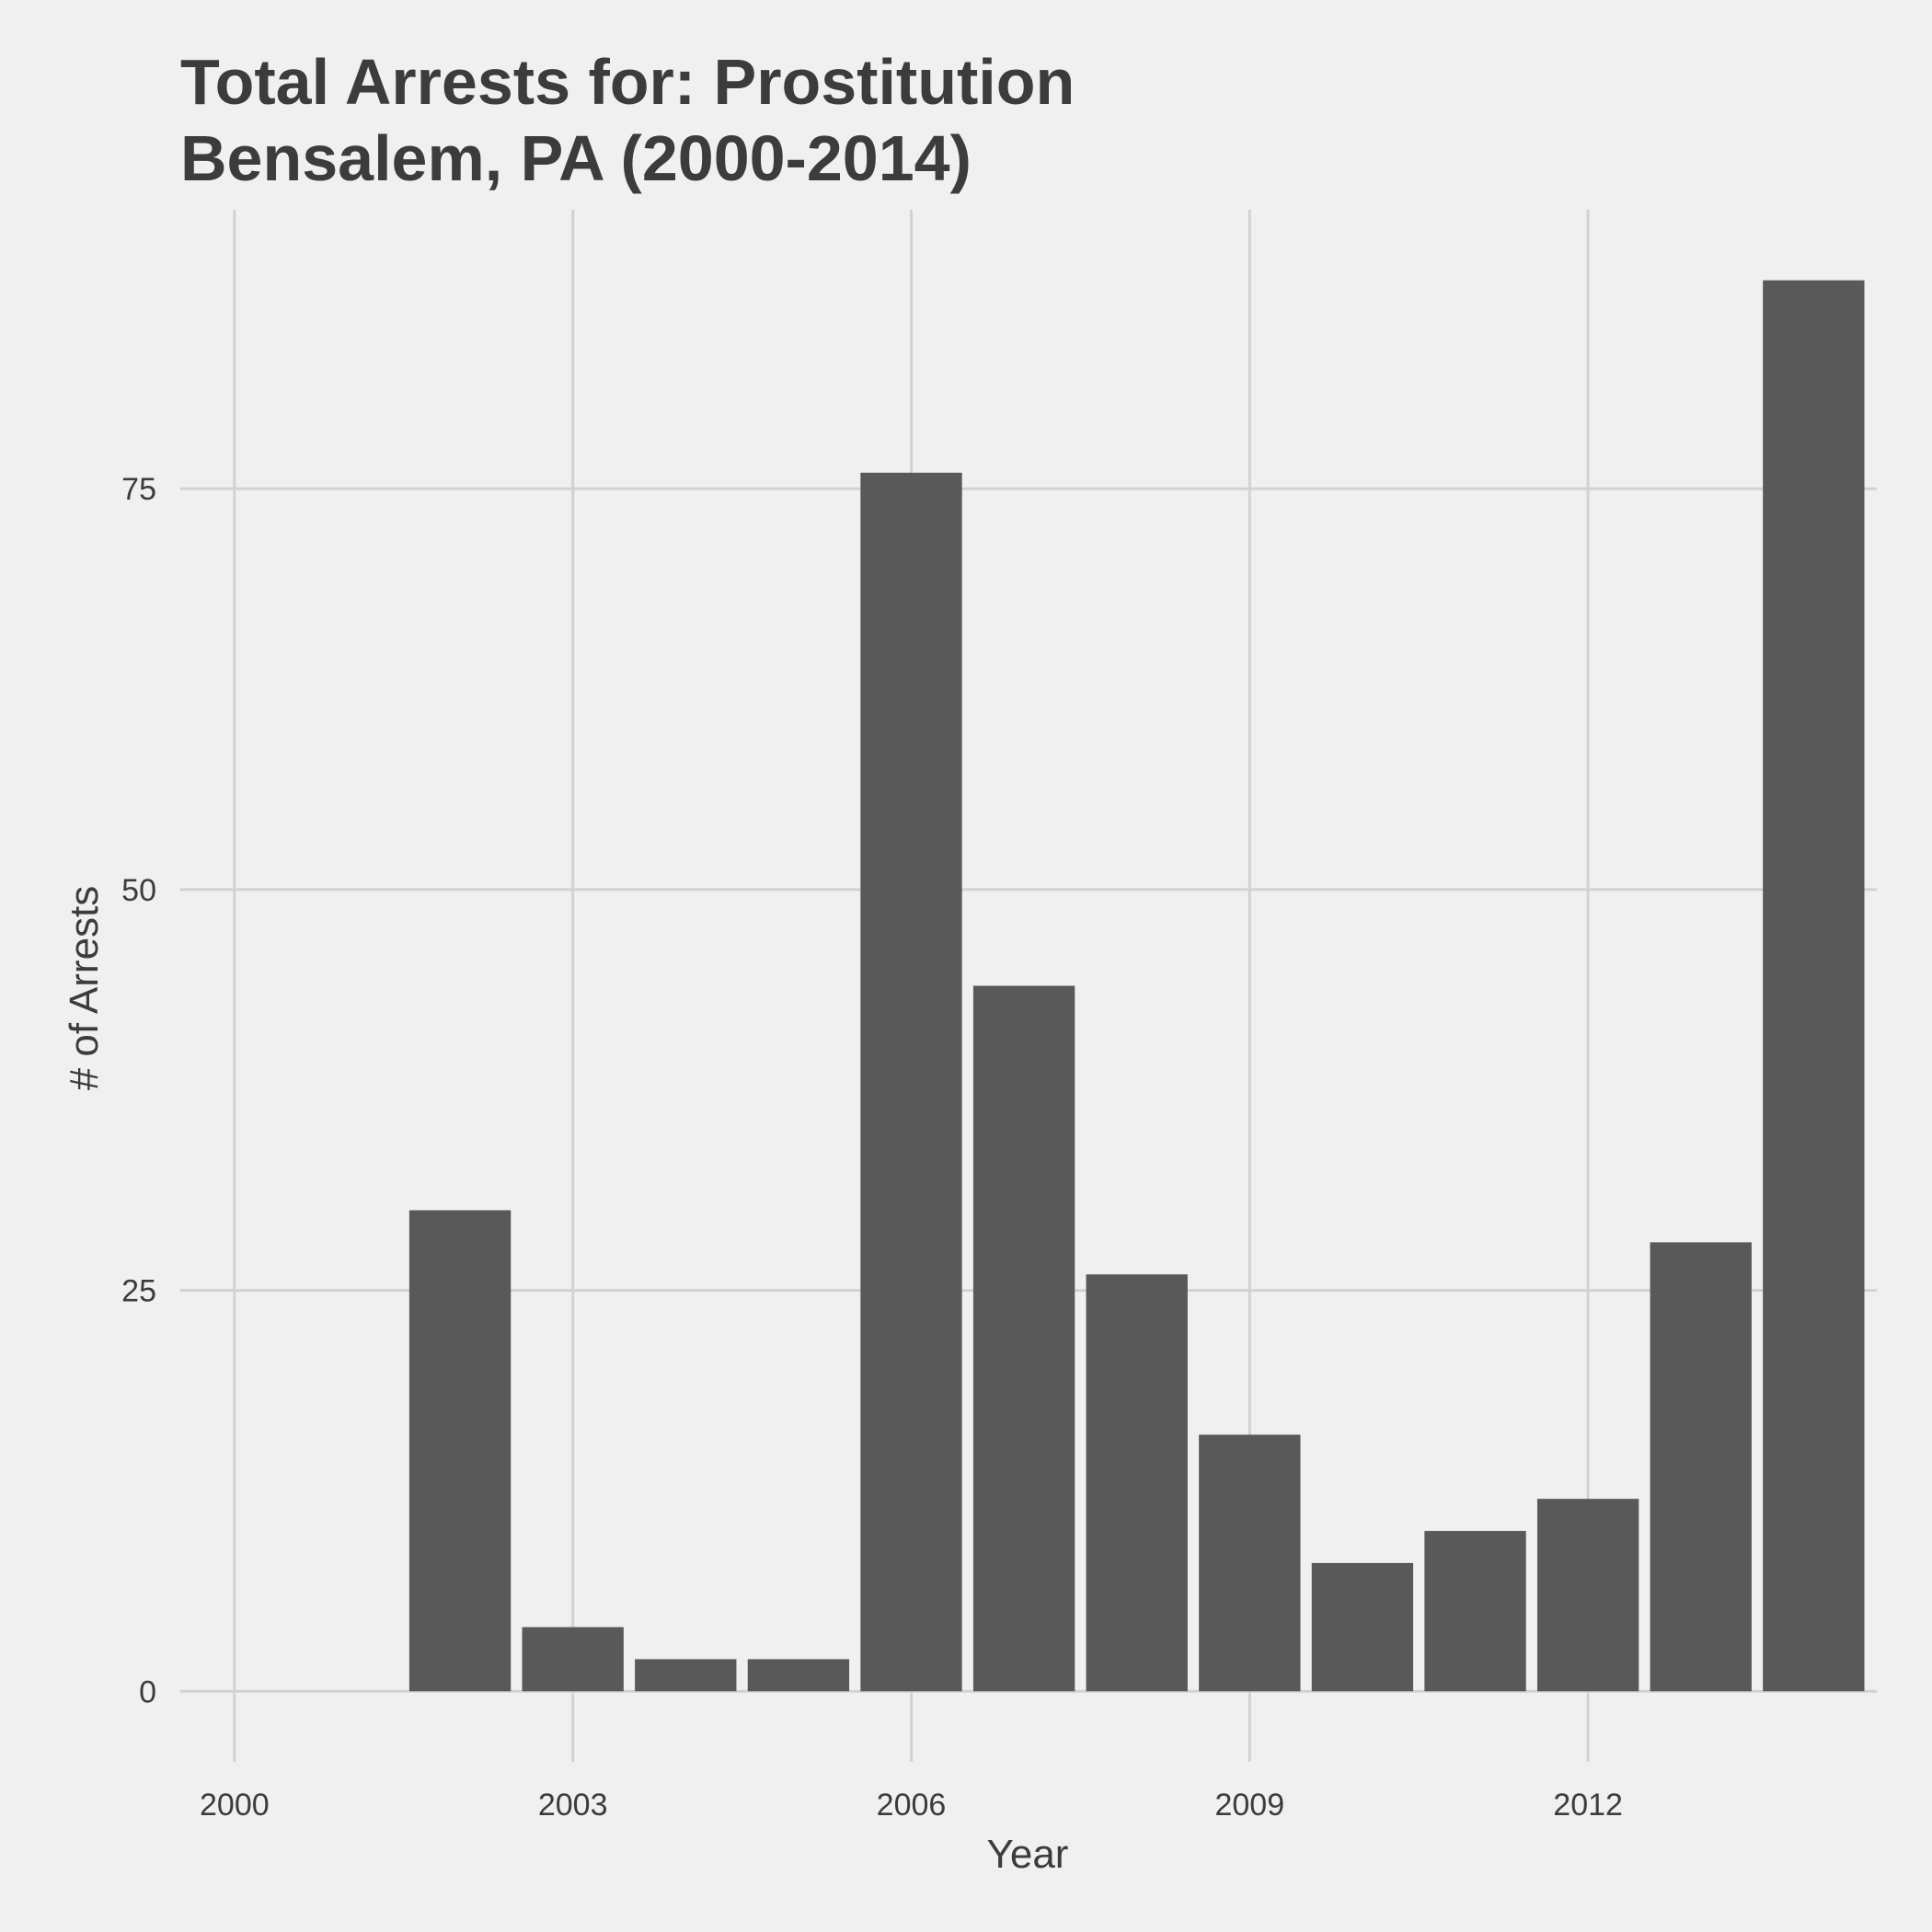  I want to click on bar-2013, so click(1701, 1467).